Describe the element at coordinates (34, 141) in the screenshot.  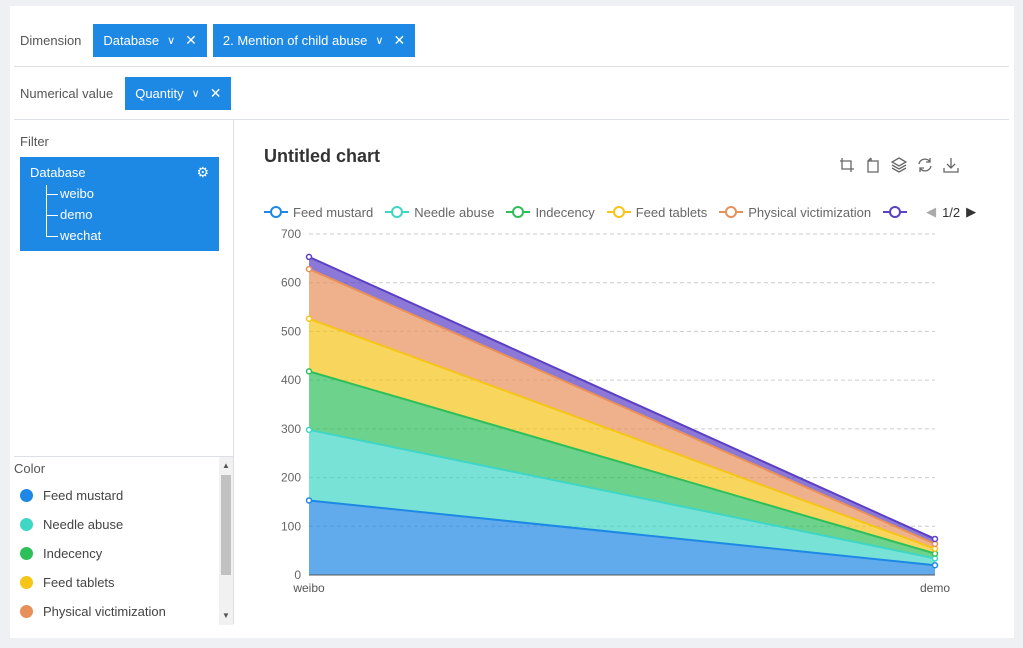
I see `filter-title: Filter` at that location.